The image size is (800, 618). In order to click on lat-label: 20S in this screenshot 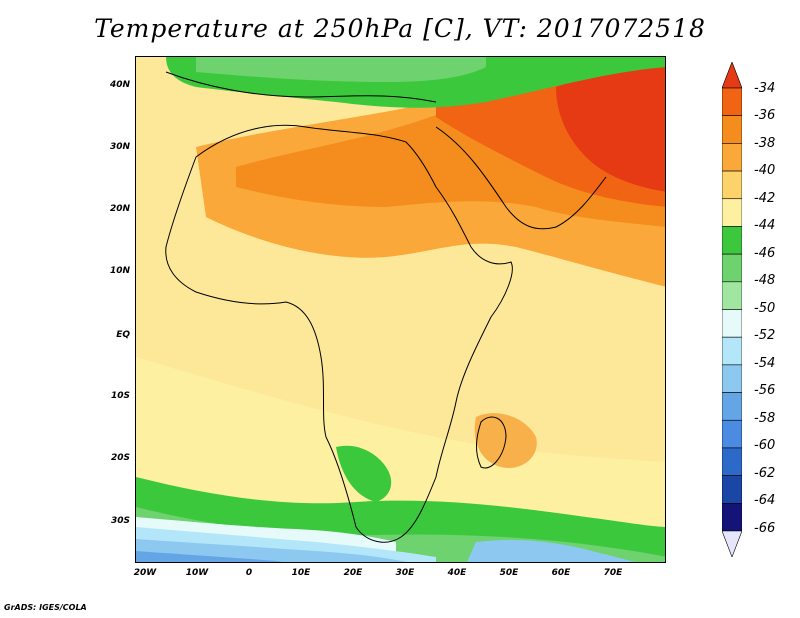, I will do `click(120, 458)`.